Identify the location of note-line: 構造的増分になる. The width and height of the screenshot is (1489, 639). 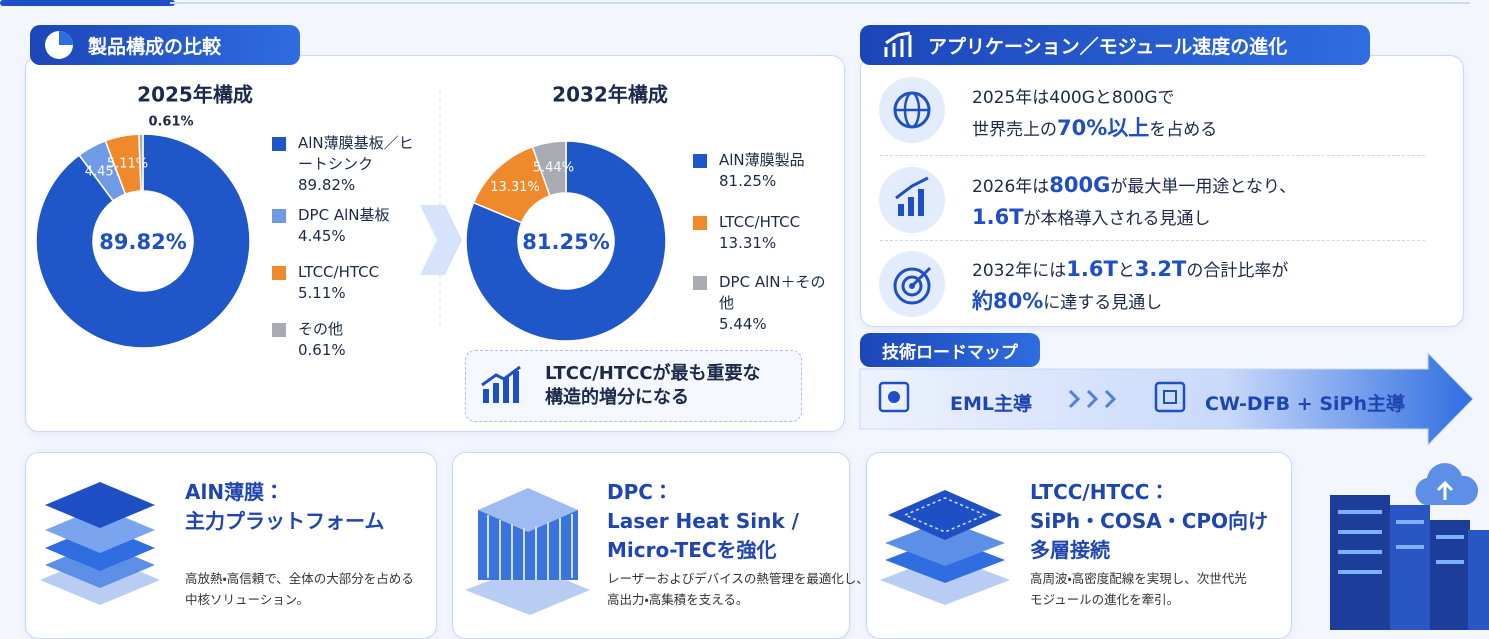
(617, 397).